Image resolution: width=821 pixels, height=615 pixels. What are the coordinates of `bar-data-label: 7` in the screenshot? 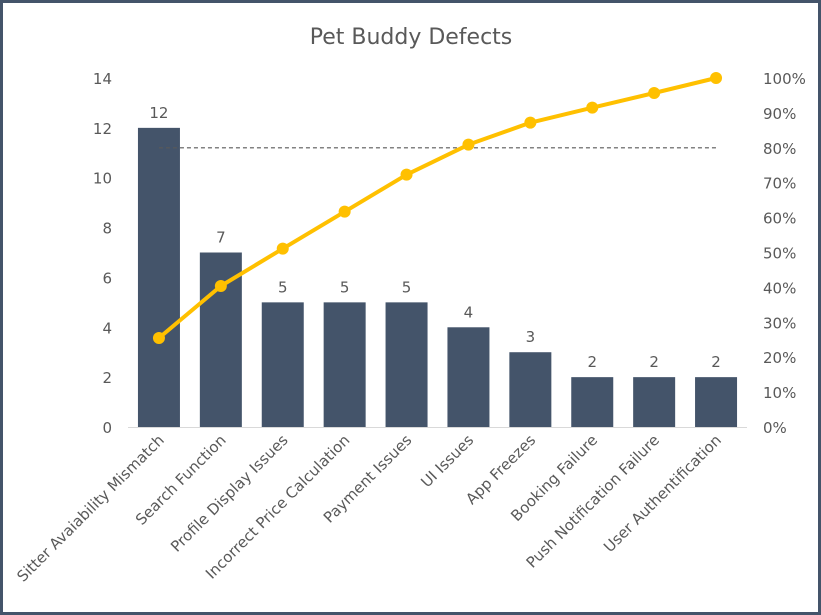 It's located at (221, 238).